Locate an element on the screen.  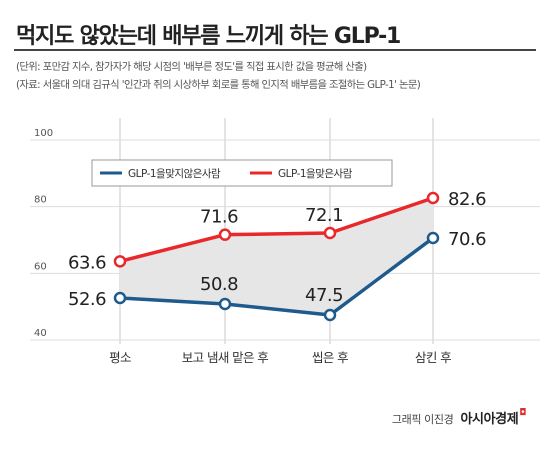
data-label: 63.6 is located at coordinates (87, 262).